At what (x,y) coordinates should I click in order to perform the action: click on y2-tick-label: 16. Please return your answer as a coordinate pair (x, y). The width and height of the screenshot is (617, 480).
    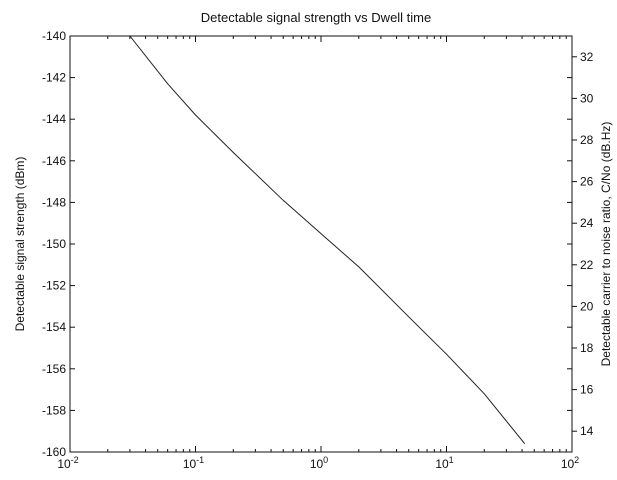
    Looking at the image, I should click on (587, 390).